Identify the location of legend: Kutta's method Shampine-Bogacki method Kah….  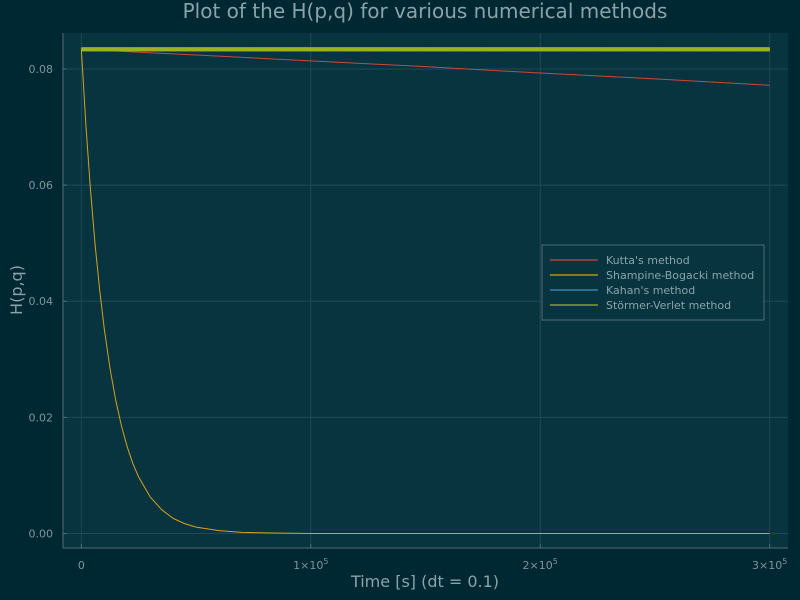
(653, 282).